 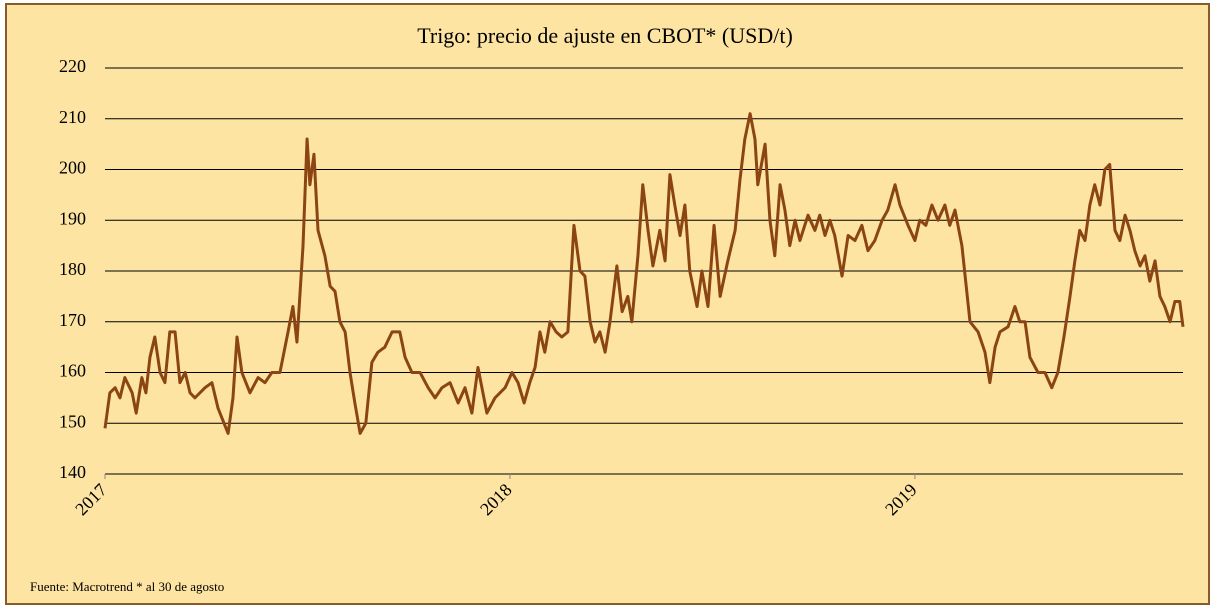 I want to click on chart-title: Trigo: precio de ajuste en CBOT* (USD/t), so click(x=605, y=35).